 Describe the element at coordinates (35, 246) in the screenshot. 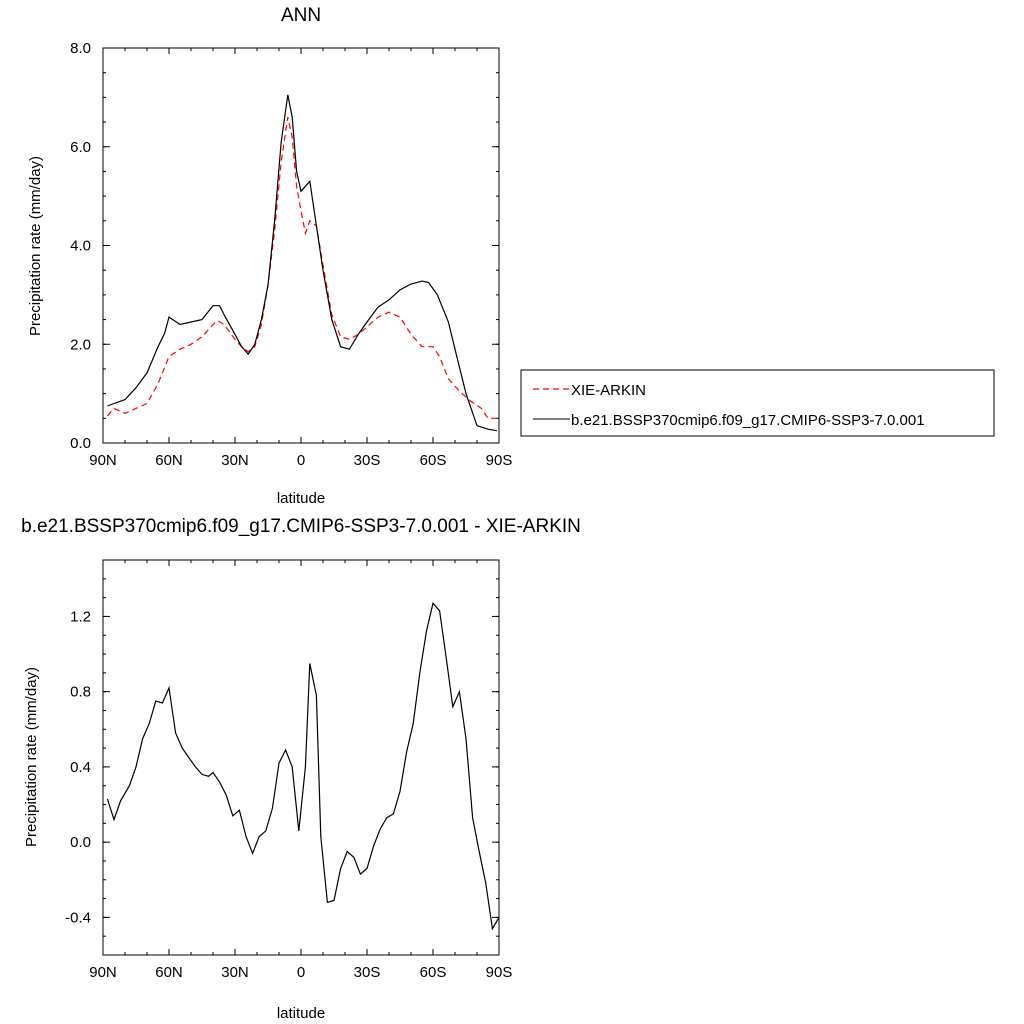

I see `top-y-axis-label: Precipitation rate (mm/day)` at that location.